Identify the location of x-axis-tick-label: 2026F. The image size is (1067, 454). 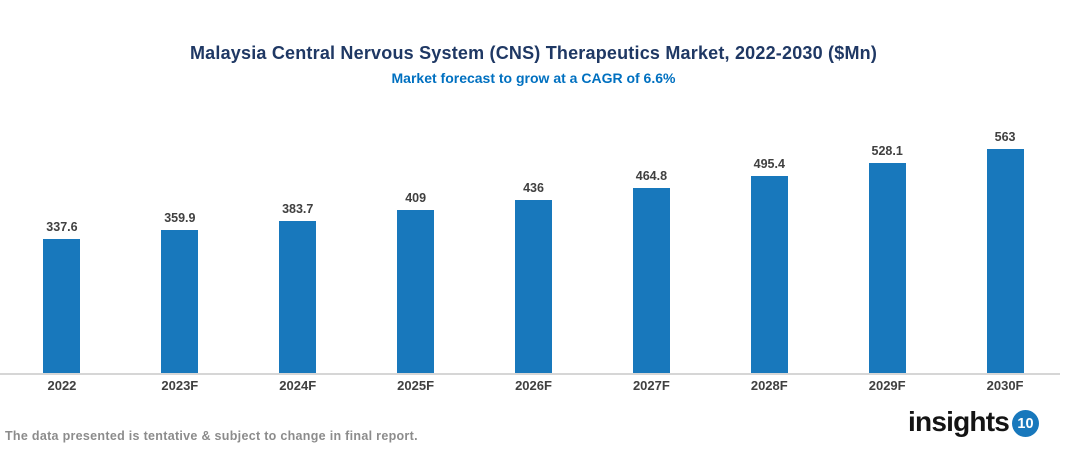
(533, 385).